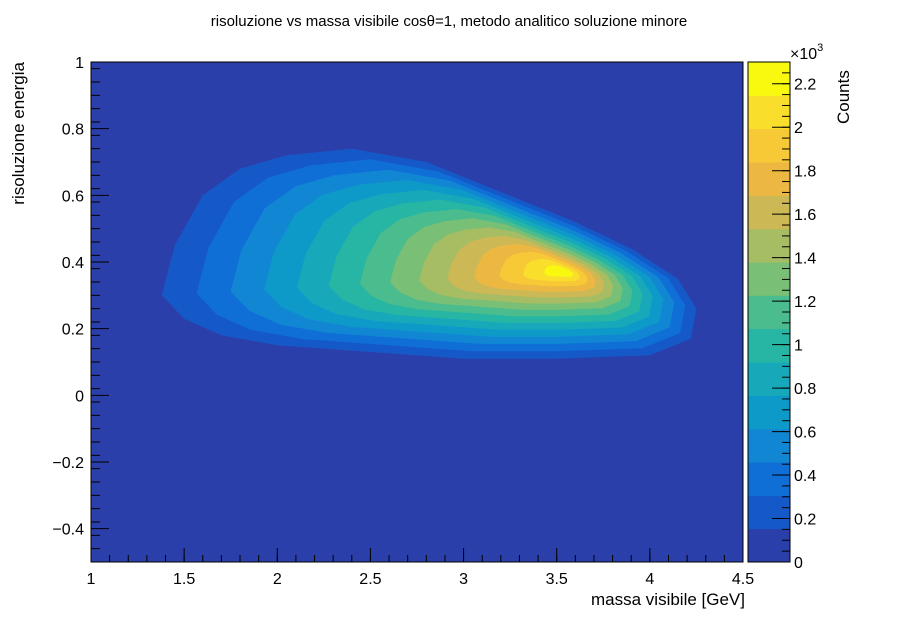  I want to click on x-tick-label: 2, so click(277, 579).